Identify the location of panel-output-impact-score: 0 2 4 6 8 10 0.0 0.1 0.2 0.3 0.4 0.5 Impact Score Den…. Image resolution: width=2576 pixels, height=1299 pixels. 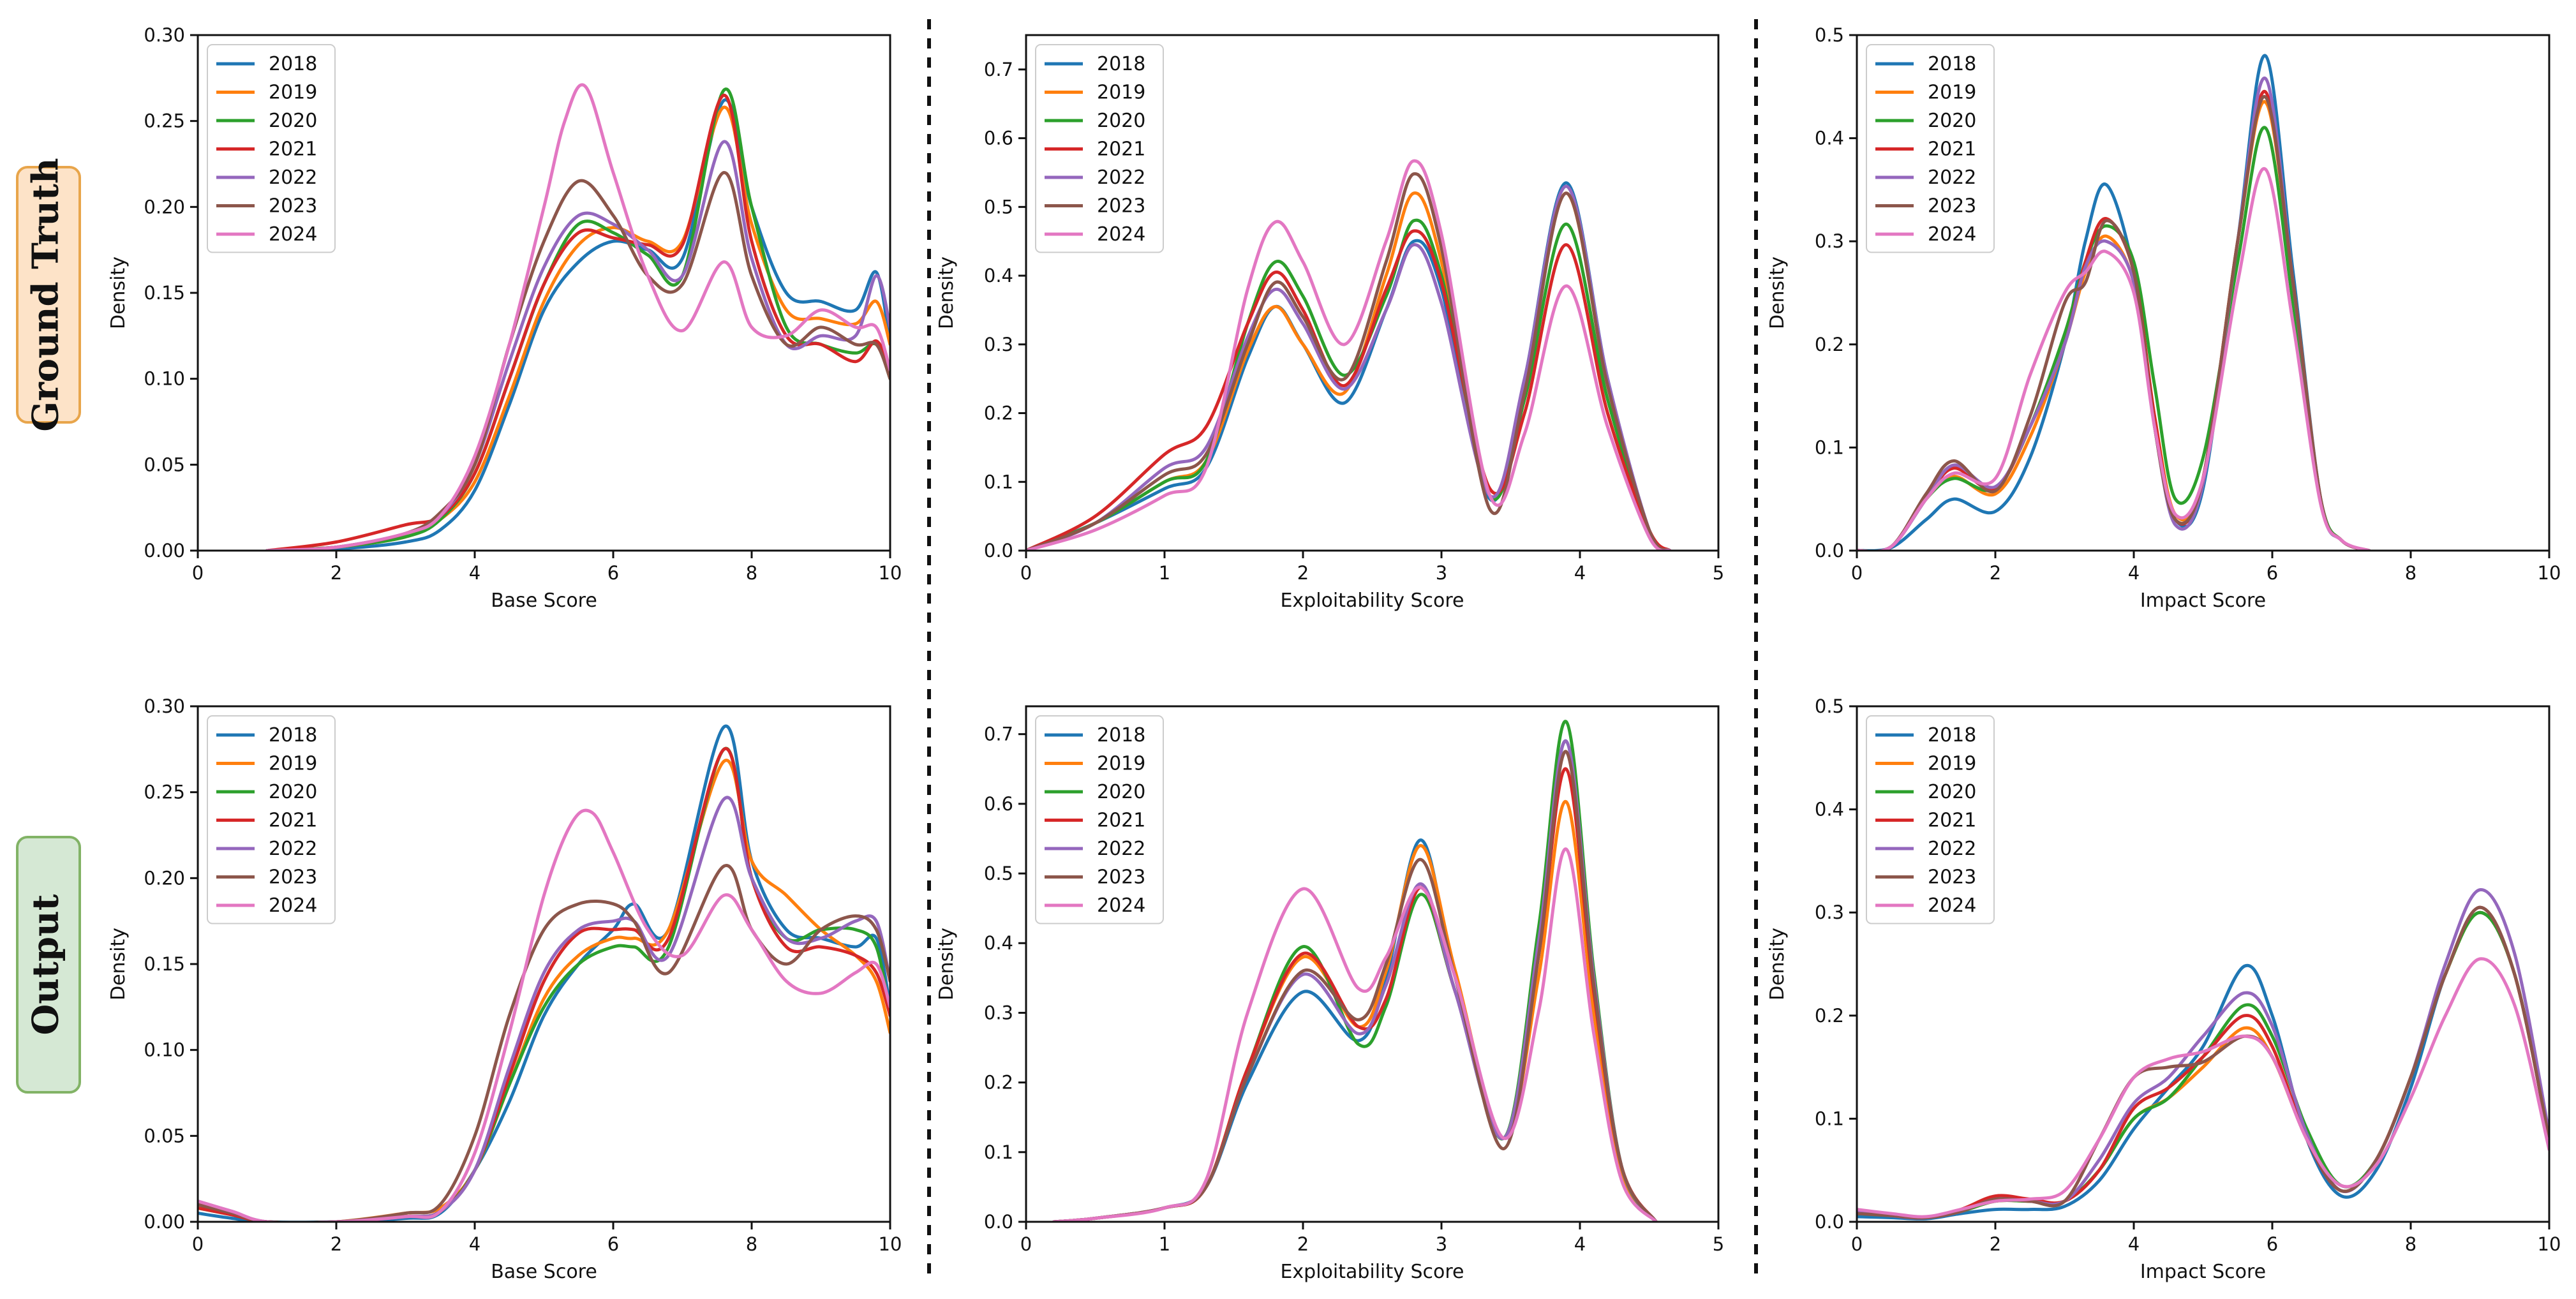
(2163, 989).